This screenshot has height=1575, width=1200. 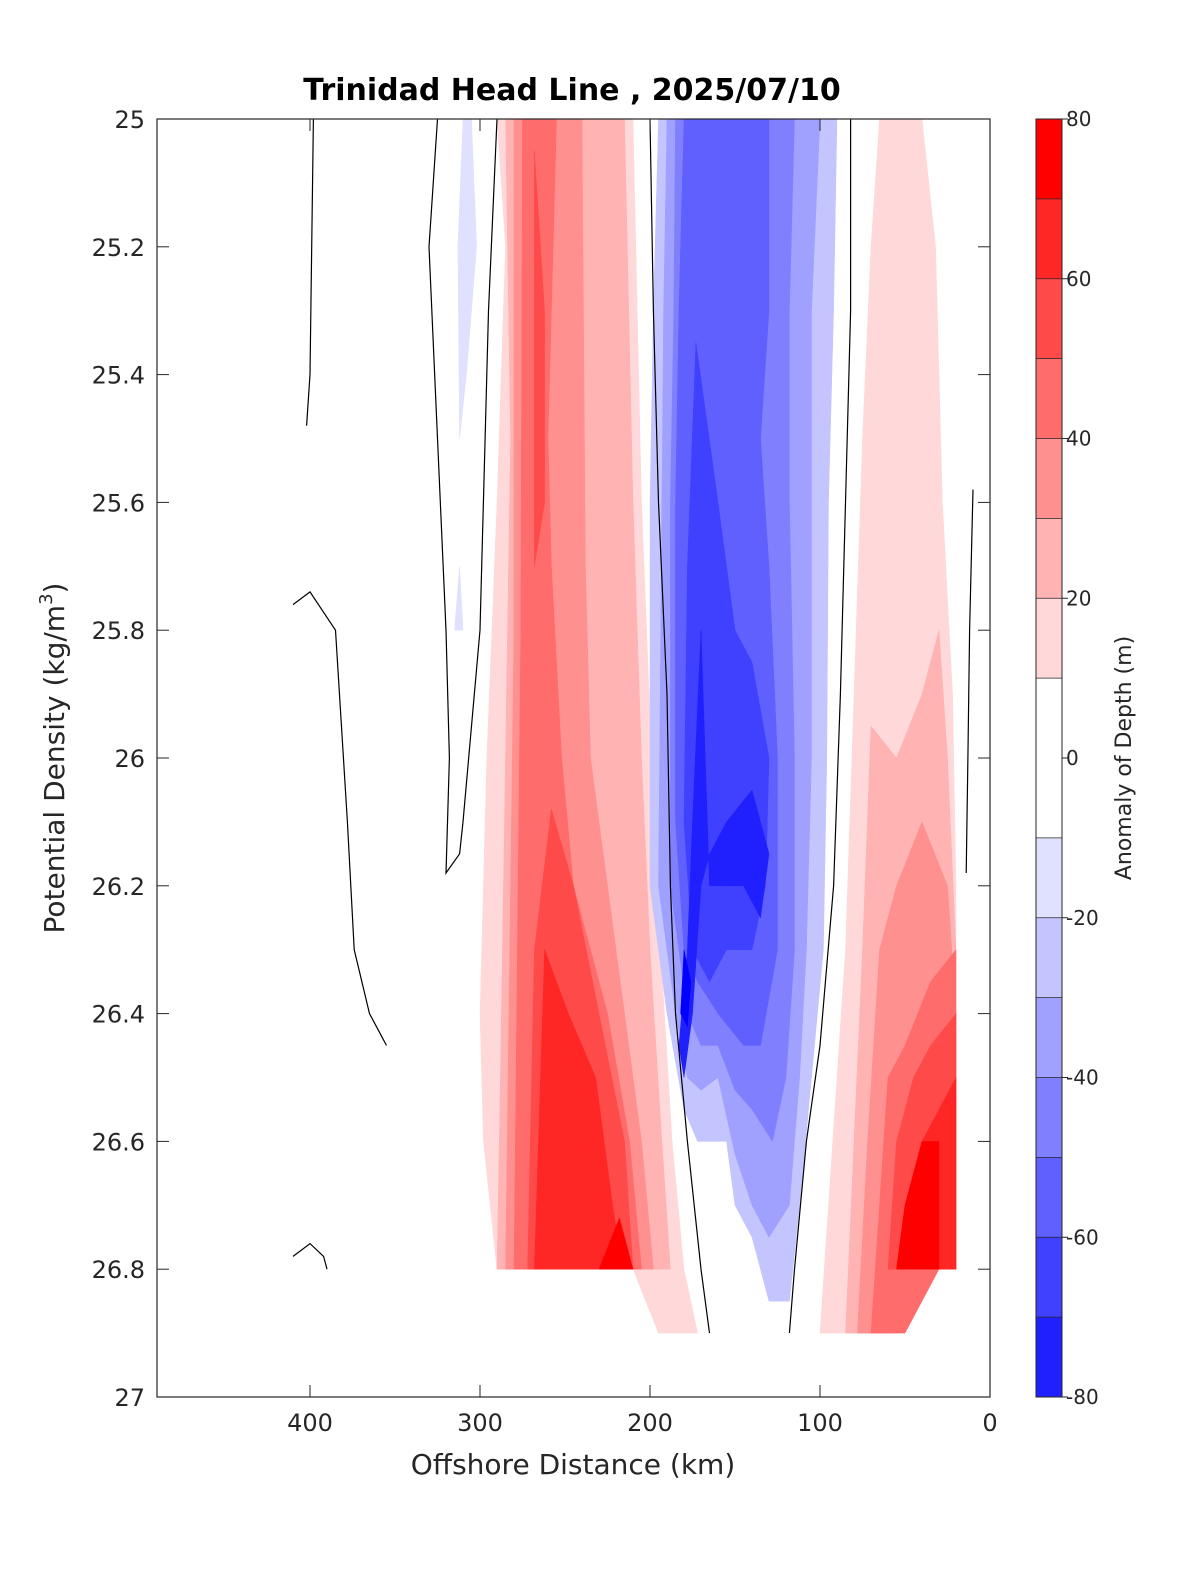 What do you see at coordinates (820, 1423) in the screenshot?
I see `x-tick-label: 100` at bounding box center [820, 1423].